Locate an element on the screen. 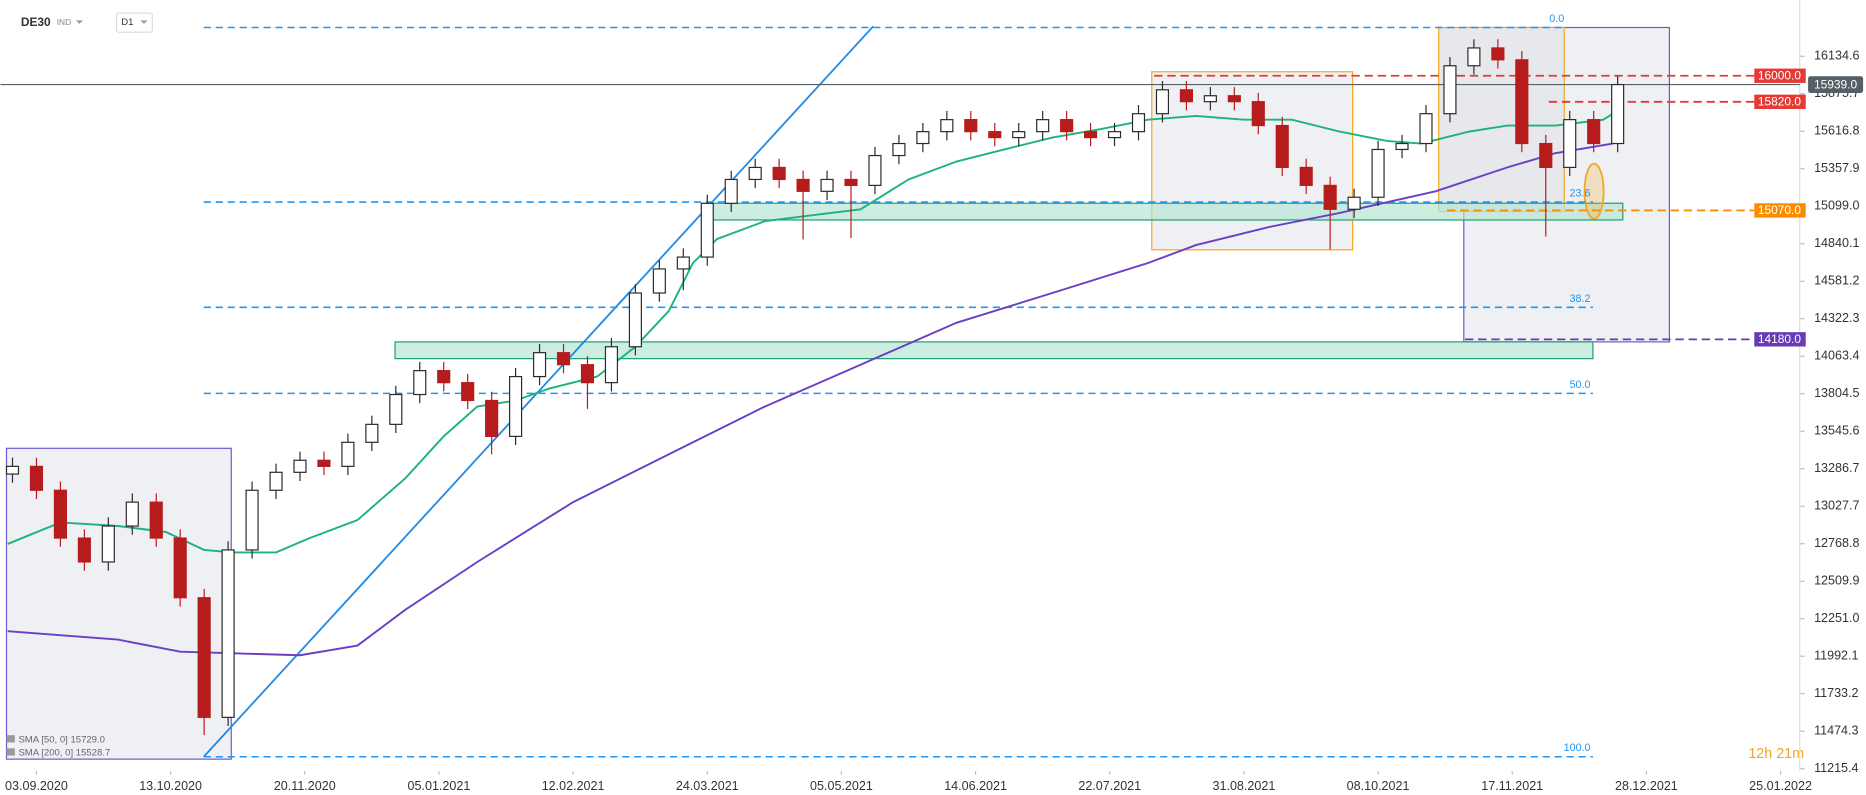  support-zone is located at coordinates (994, 350).